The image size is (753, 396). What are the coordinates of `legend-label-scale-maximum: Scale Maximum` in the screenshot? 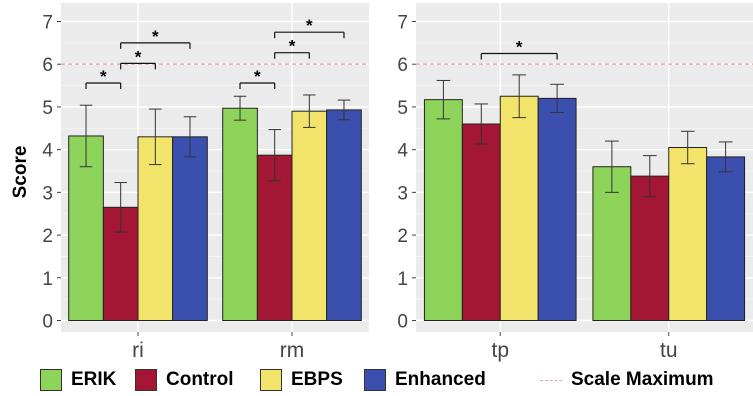 It's located at (642, 379).